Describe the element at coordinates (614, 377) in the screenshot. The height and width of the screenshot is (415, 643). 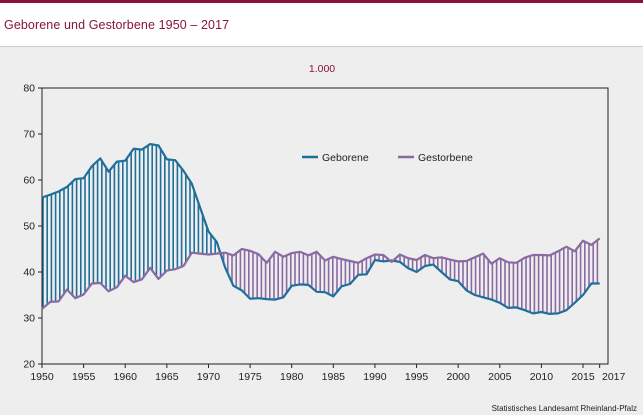
I see `x-tick-label: 2017` at that location.